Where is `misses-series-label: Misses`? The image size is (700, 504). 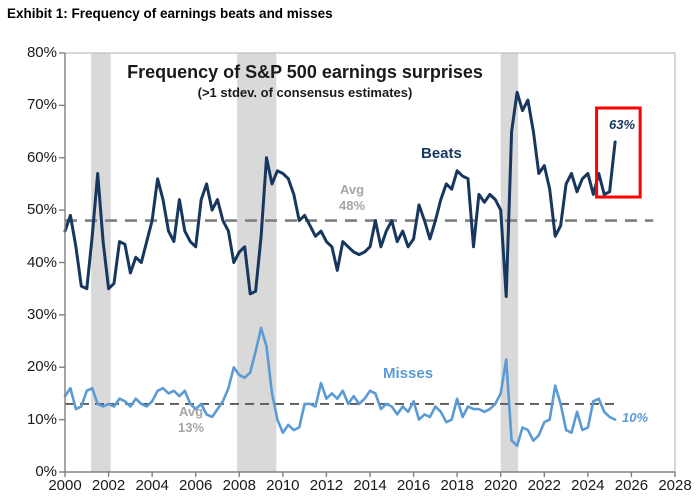 misses-series-label: Misses is located at coordinates (408, 373).